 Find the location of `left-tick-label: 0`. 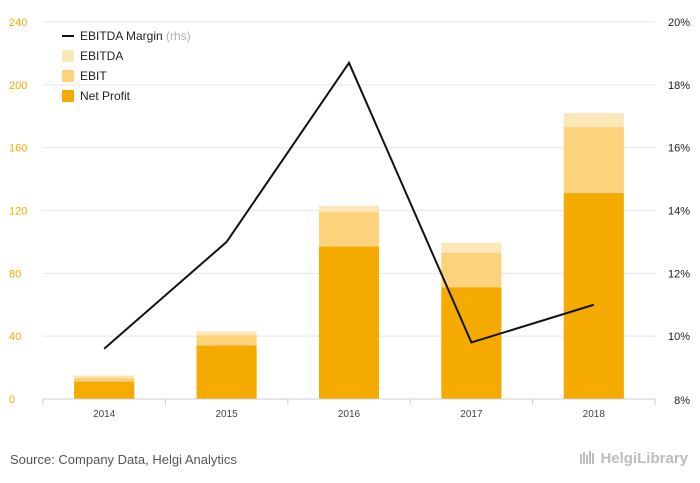

left-tick-label: 0 is located at coordinates (12, 400).